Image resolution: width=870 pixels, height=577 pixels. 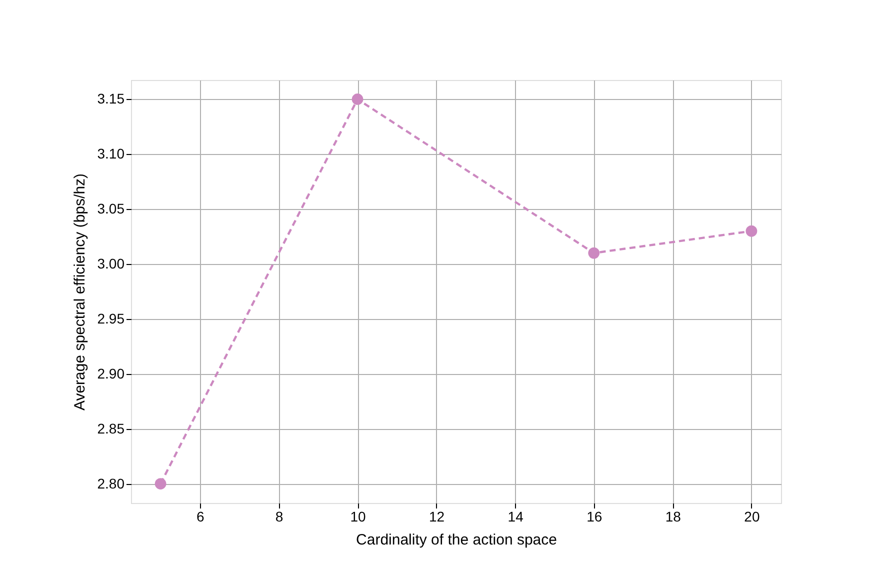 What do you see at coordinates (456, 540) in the screenshot?
I see `x-axis-title: Cardinality of the action space` at bounding box center [456, 540].